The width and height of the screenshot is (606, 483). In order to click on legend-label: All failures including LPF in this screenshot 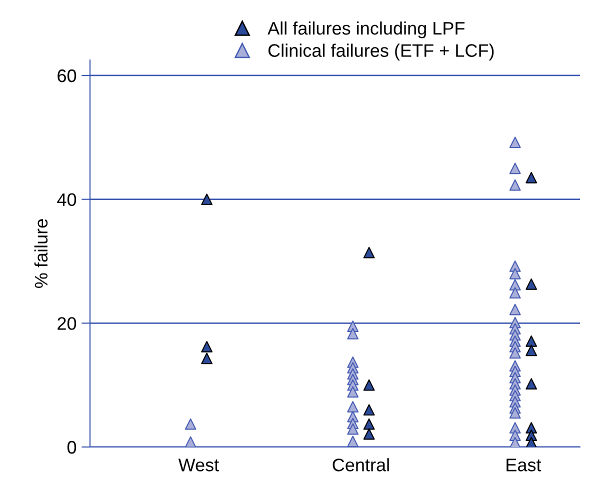, I will do `click(366, 29)`.